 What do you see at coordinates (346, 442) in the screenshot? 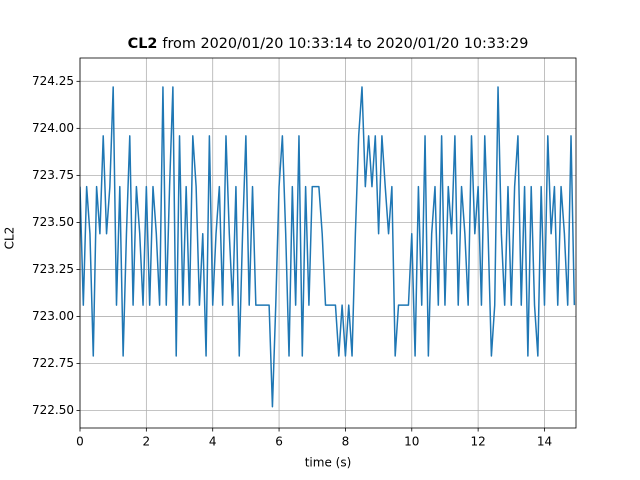
I see `x-tick-label: 8` at bounding box center [346, 442].